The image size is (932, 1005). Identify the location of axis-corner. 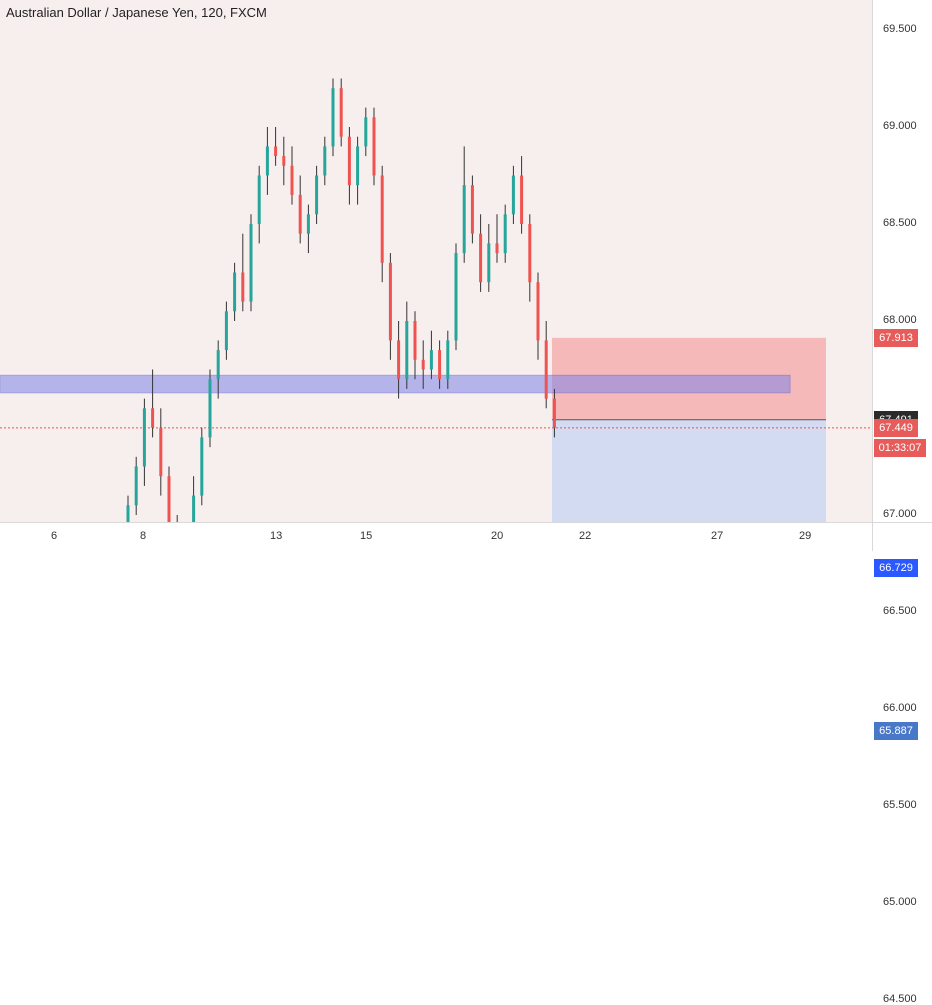
(902, 536).